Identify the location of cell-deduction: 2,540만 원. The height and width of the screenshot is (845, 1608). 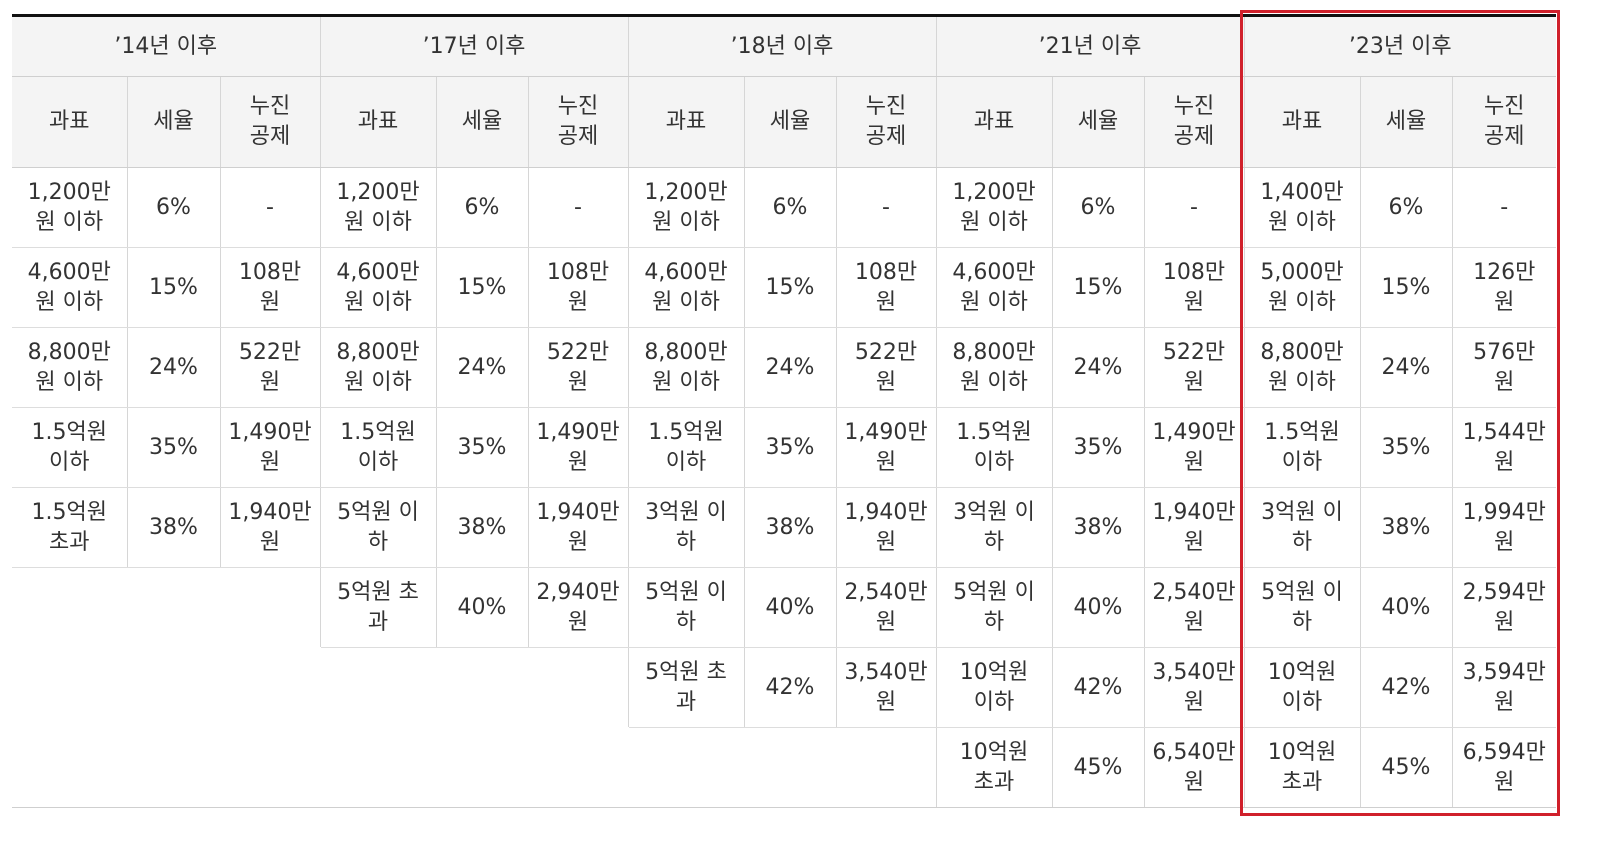
(885, 607).